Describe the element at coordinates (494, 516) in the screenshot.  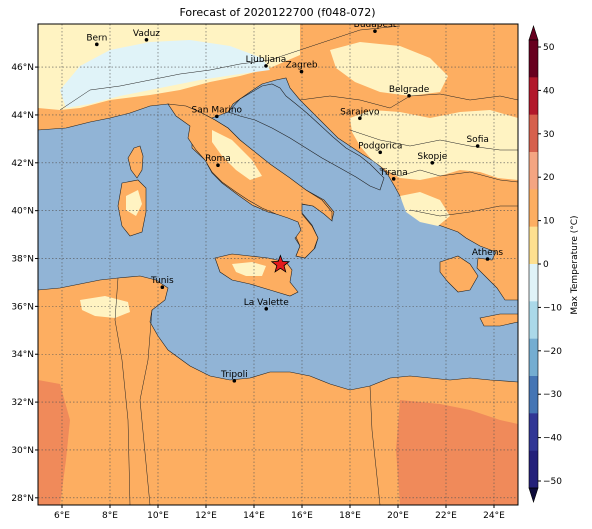
I see `x-tick-label: 24°E` at that location.